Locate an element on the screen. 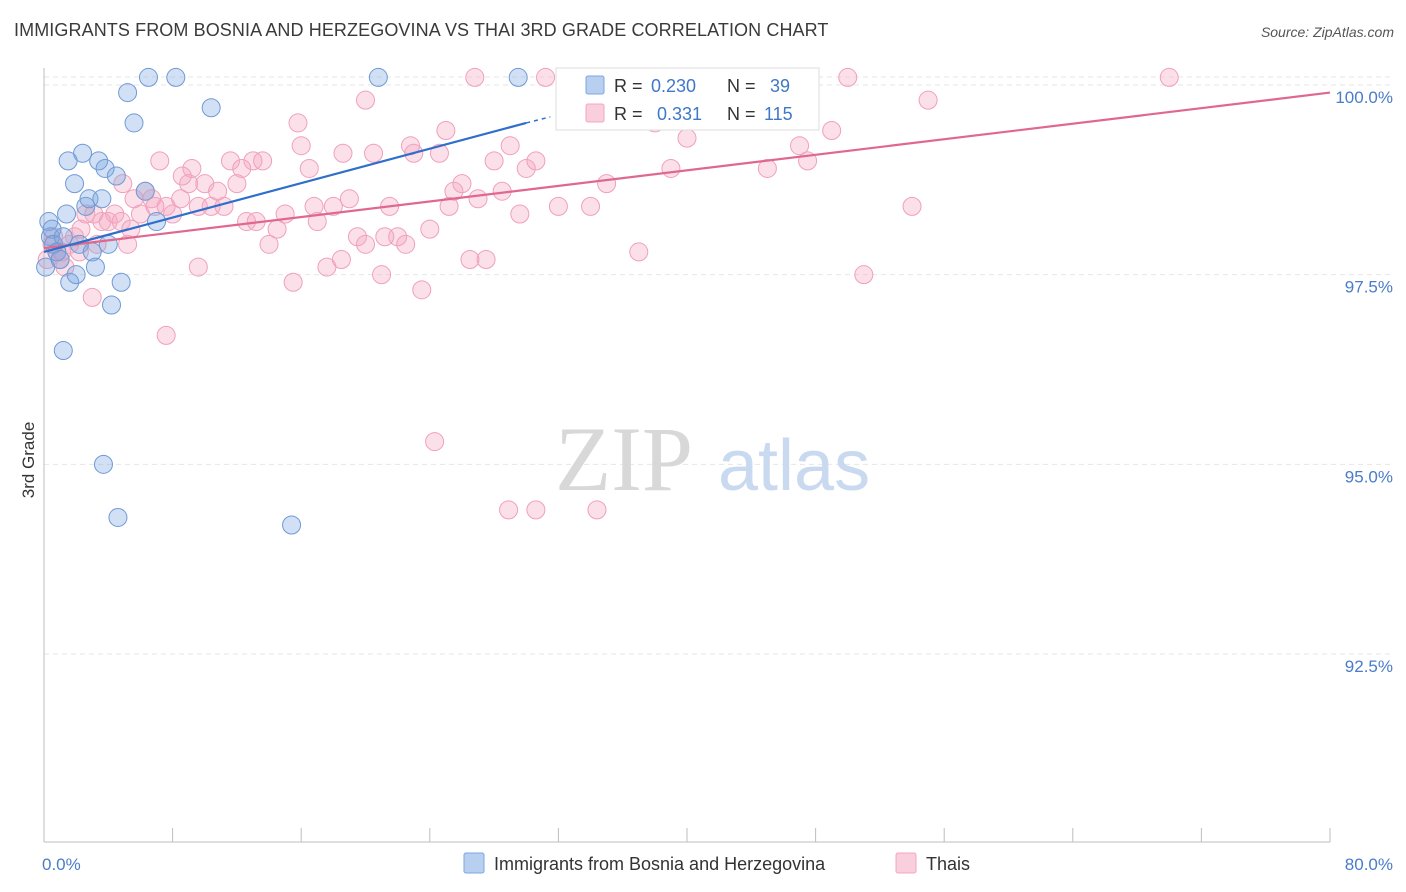 Image resolution: width=1406 pixels, height=892 pixels. watermark: ZIP atlas is located at coordinates (712, 459).